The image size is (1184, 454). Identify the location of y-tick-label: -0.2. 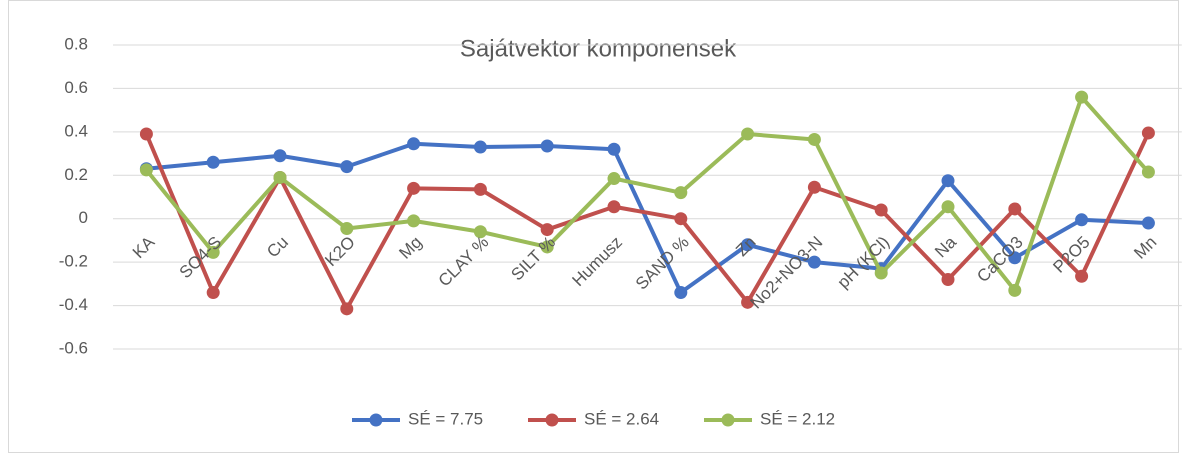
(73, 261).